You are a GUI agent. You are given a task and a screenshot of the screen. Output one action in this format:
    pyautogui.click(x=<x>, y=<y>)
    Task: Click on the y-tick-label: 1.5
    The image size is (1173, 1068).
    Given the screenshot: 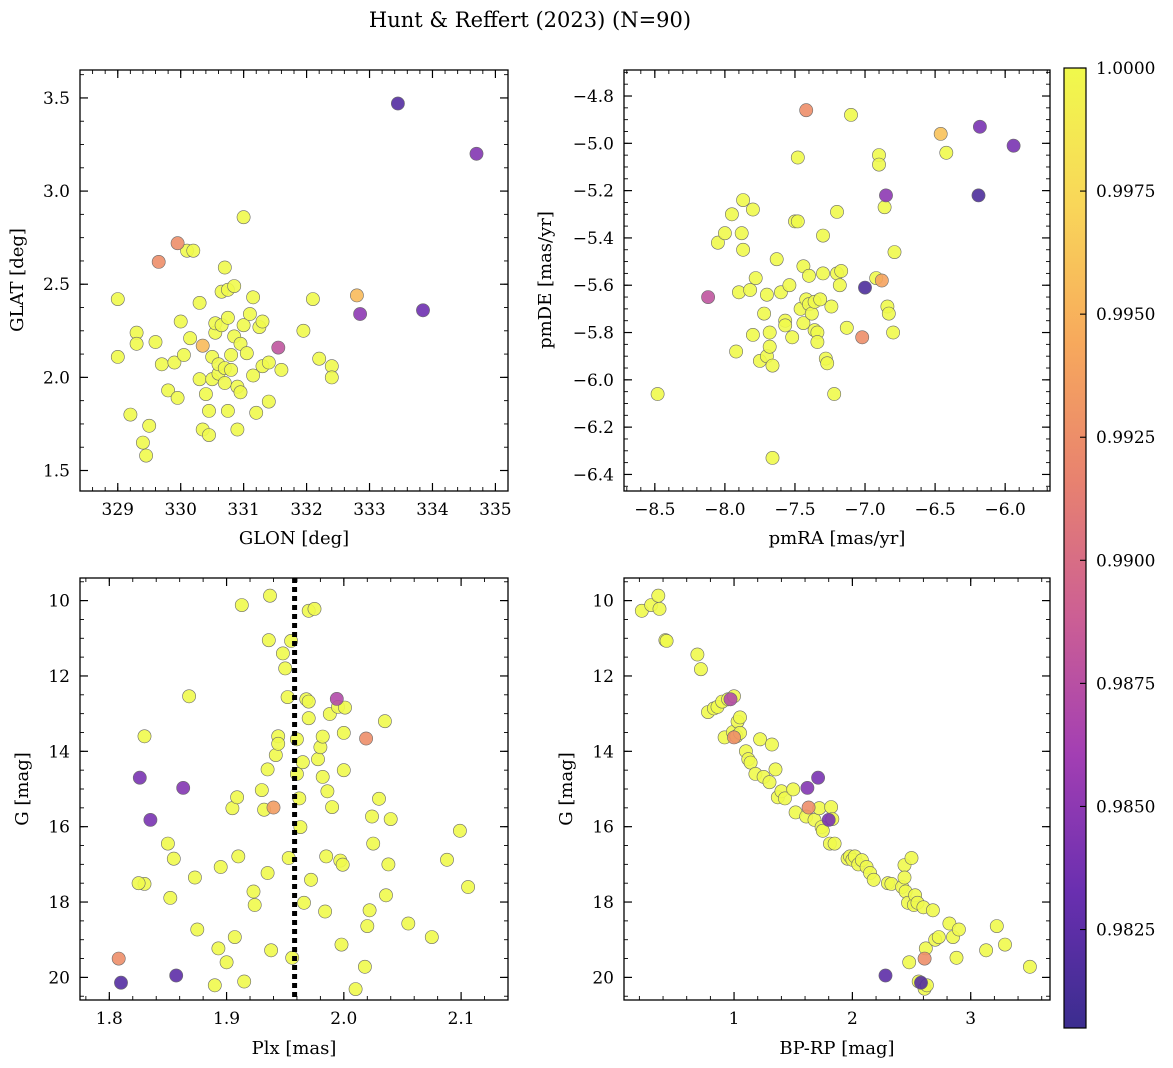 What is the action you would take?
    pyautogui.click(x=56, y=472)
    